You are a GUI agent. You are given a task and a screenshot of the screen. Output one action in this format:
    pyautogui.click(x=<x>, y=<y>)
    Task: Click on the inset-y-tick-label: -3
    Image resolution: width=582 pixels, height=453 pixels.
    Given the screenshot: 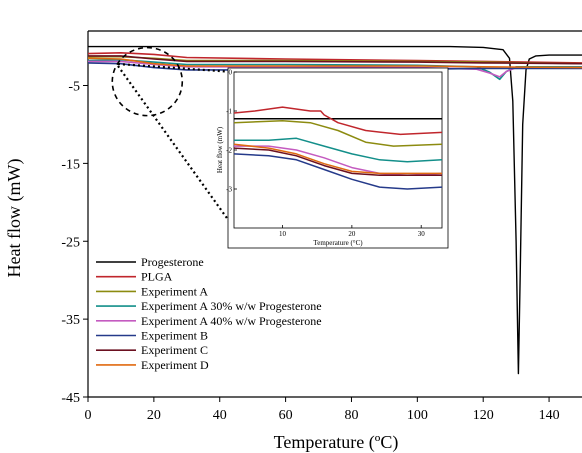 What is the action you would take?
    pyautogui.click(x=229, y=190)
    